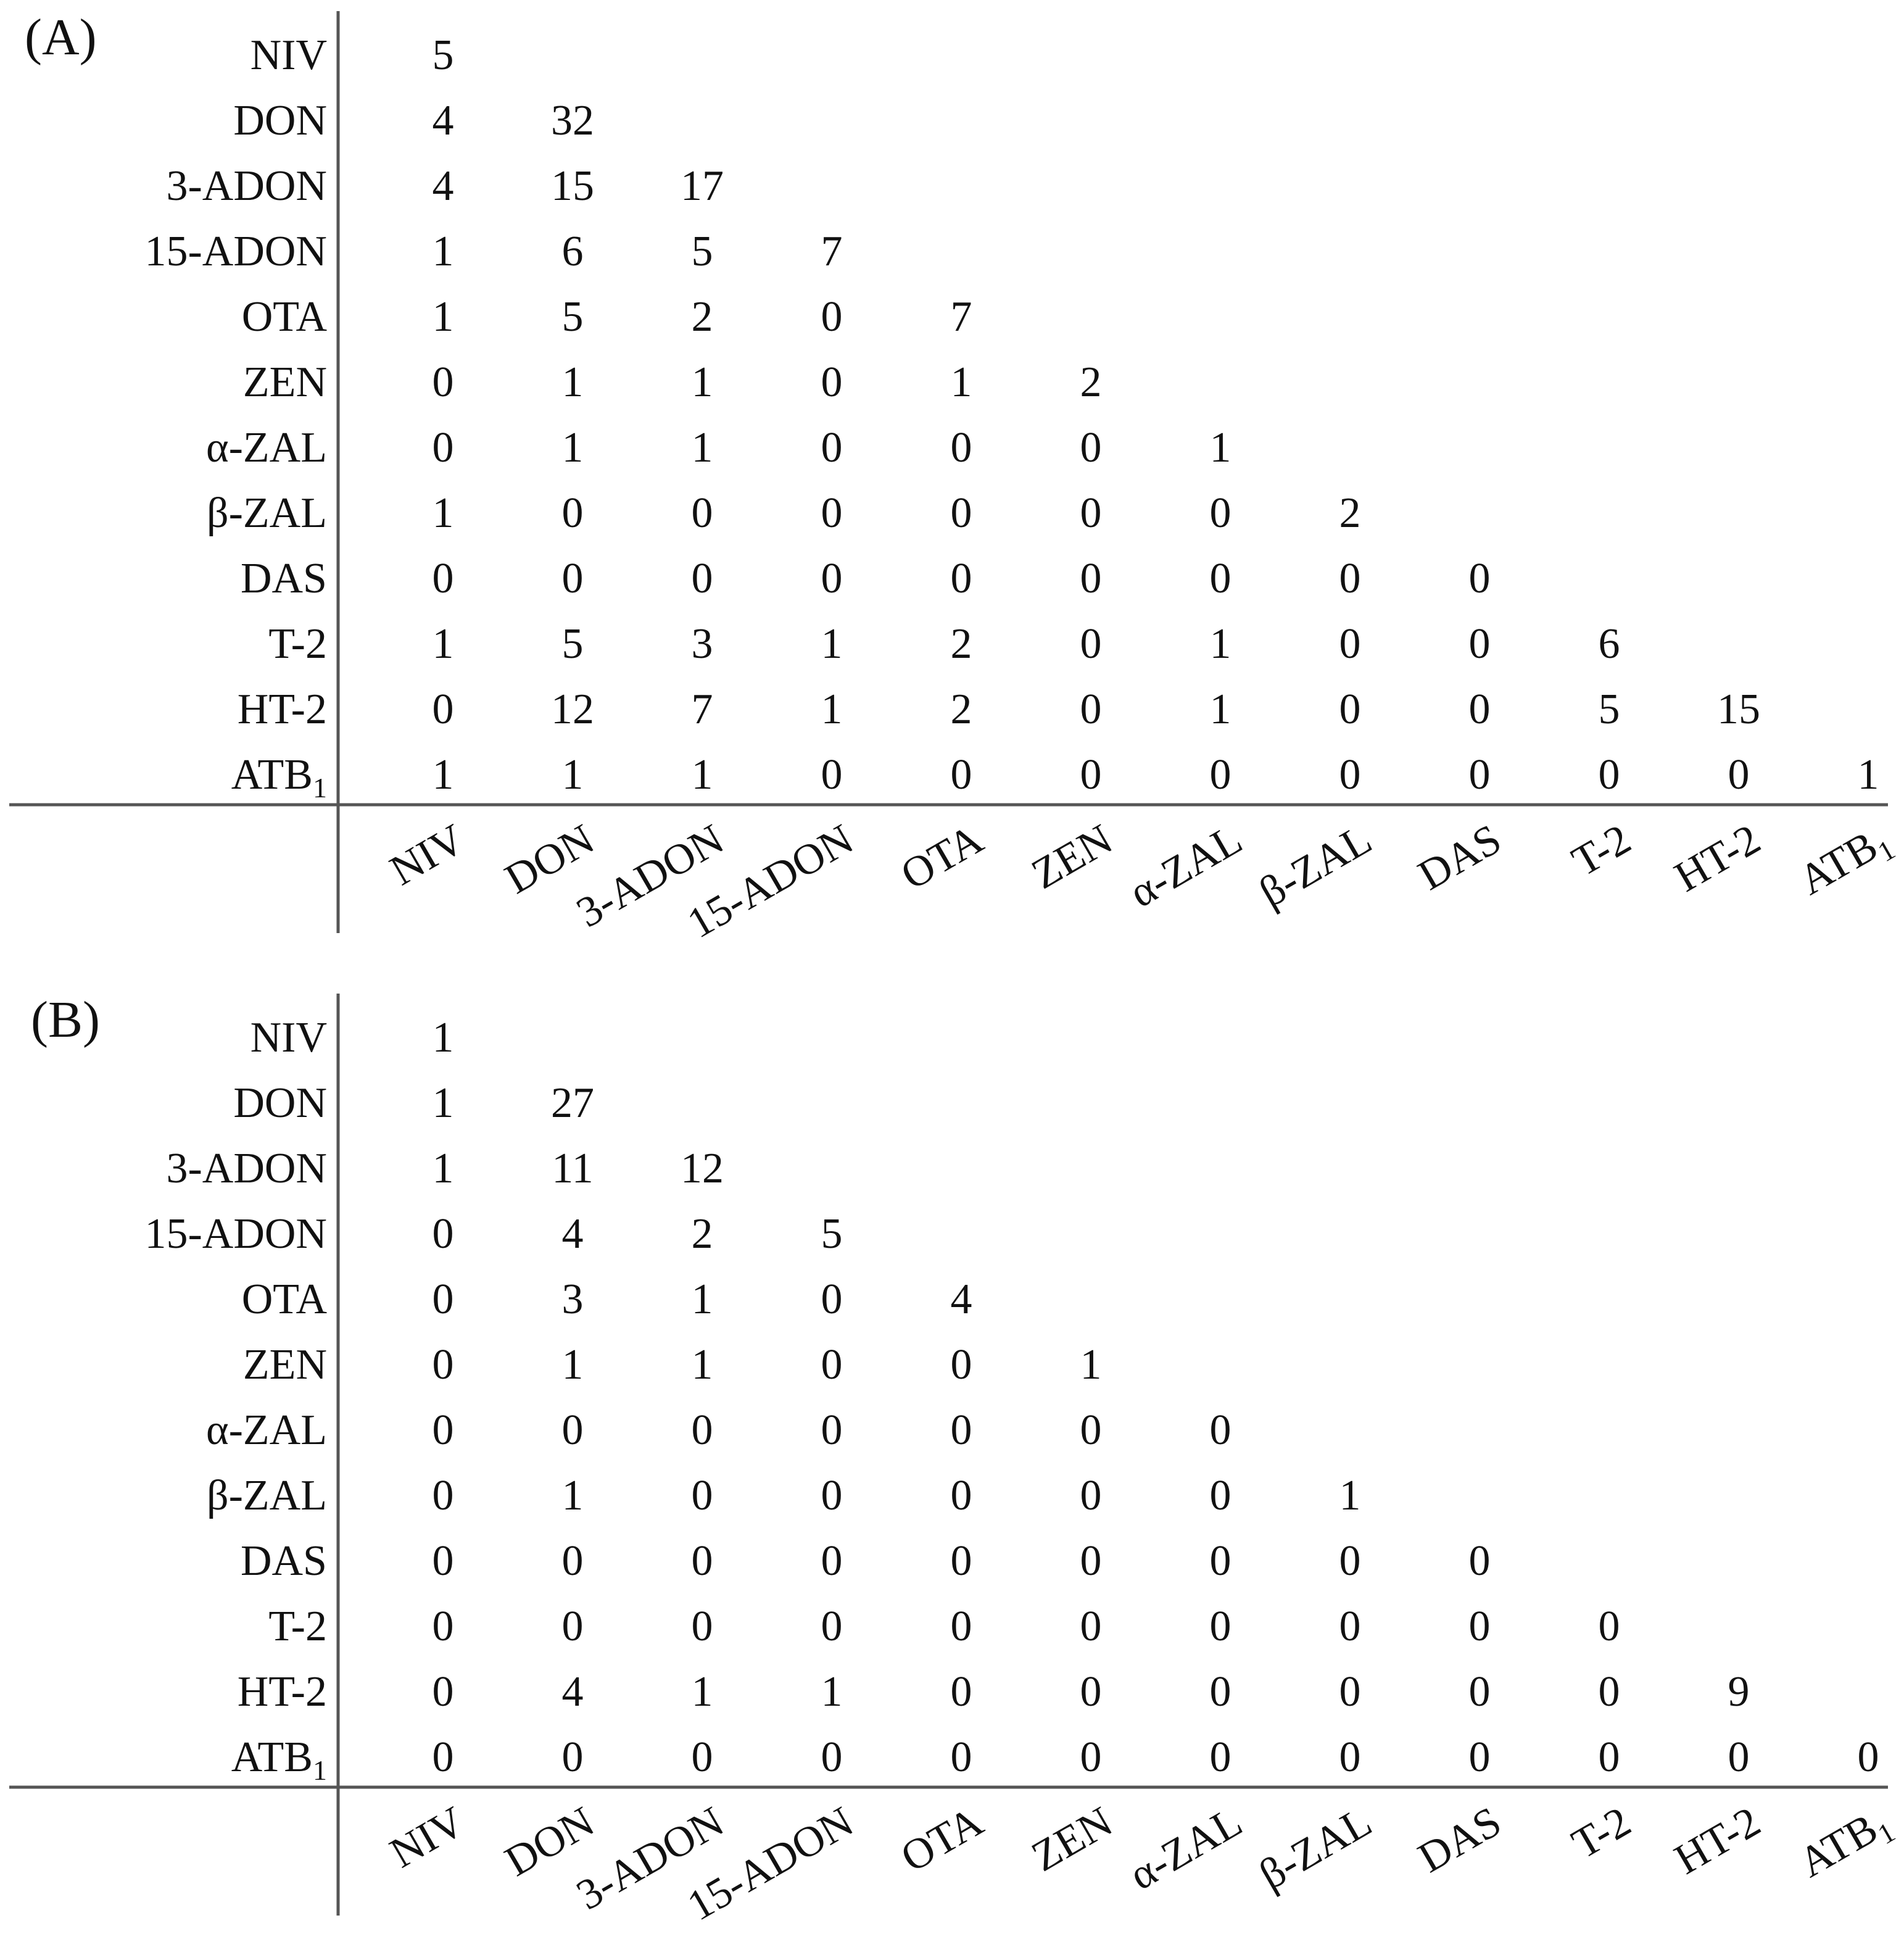 This screenshot has height=1939, width=1904. Describe the element at coordinates (572, 1168) in the screenshot. I see `matrix-cell: 11` at that location.